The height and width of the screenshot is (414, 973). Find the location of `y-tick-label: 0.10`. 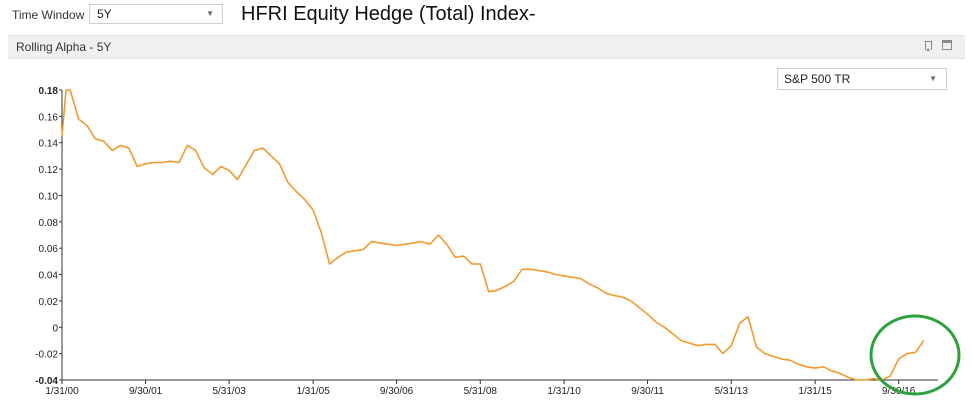

y-tick-label: 0.10 is located at coordinates (49, 196).